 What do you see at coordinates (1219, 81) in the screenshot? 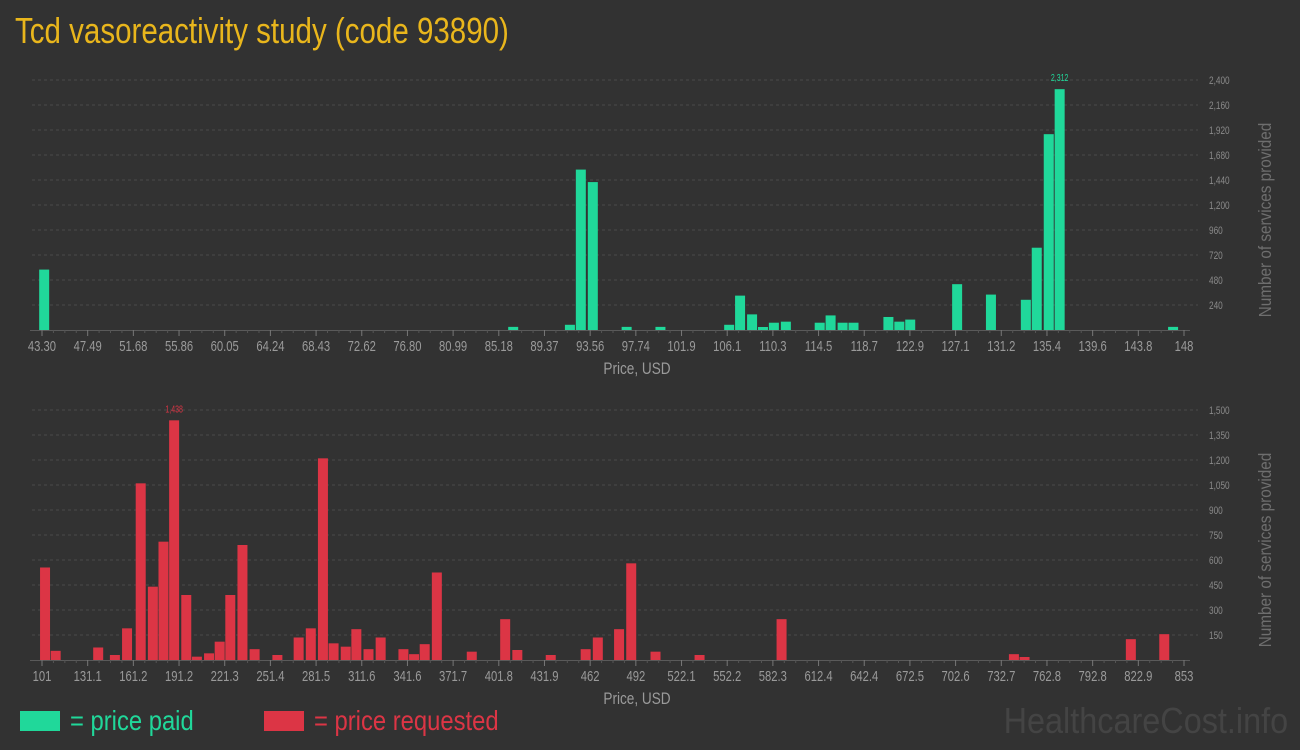
I see `y-tick-label: 2,400` at bounding box center [1219, 81].